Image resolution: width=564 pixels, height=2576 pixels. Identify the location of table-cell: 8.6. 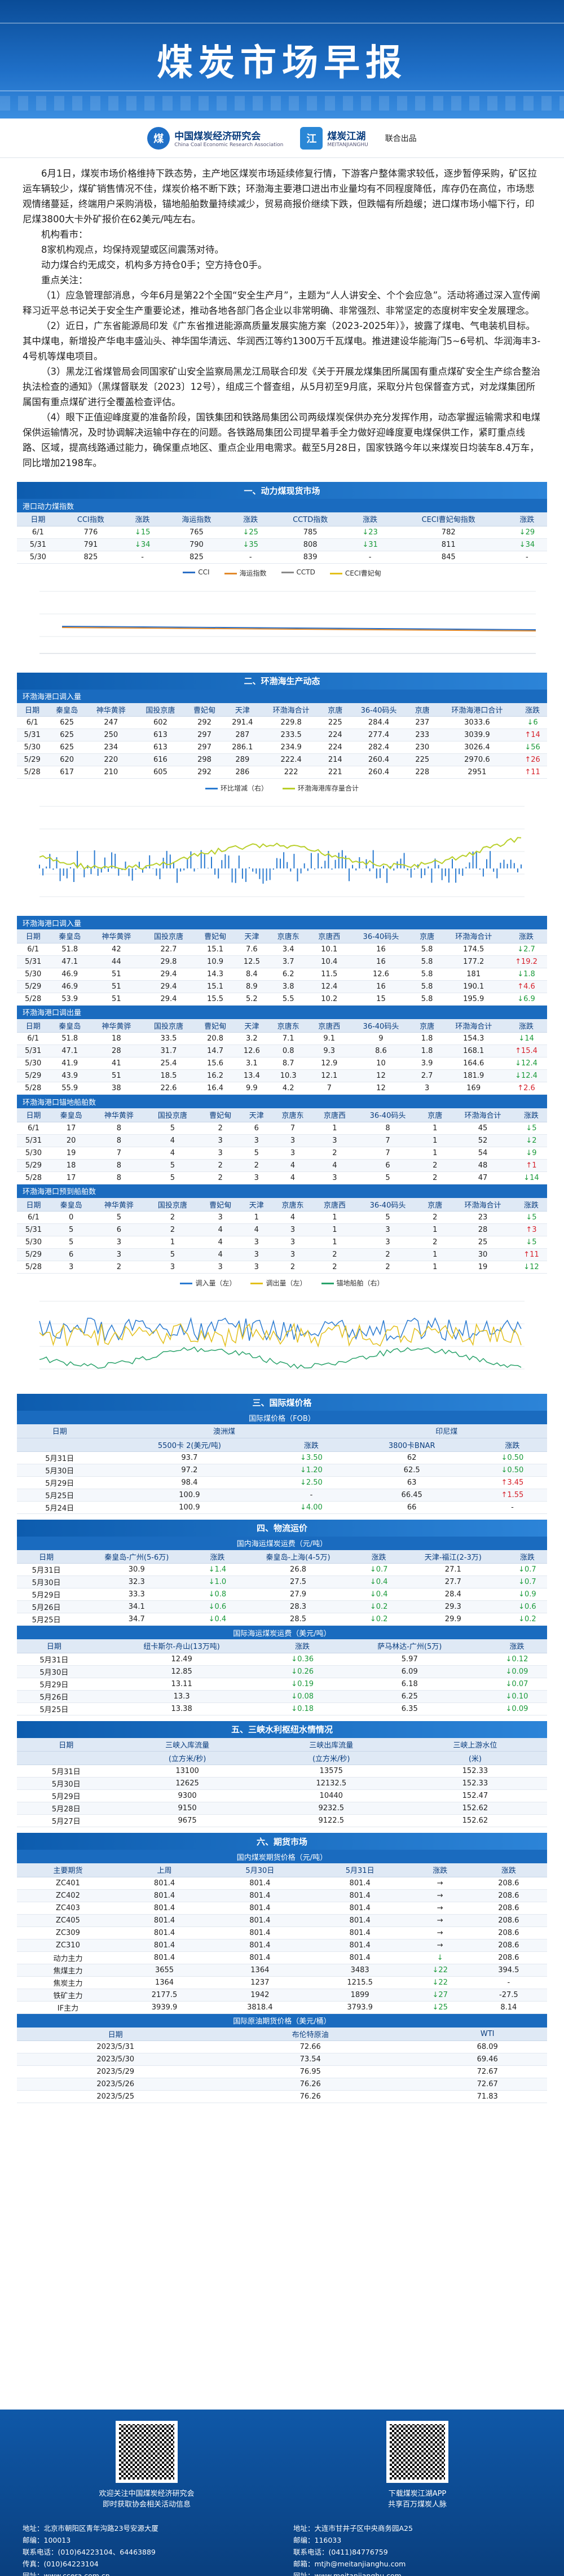
(381, 1051).